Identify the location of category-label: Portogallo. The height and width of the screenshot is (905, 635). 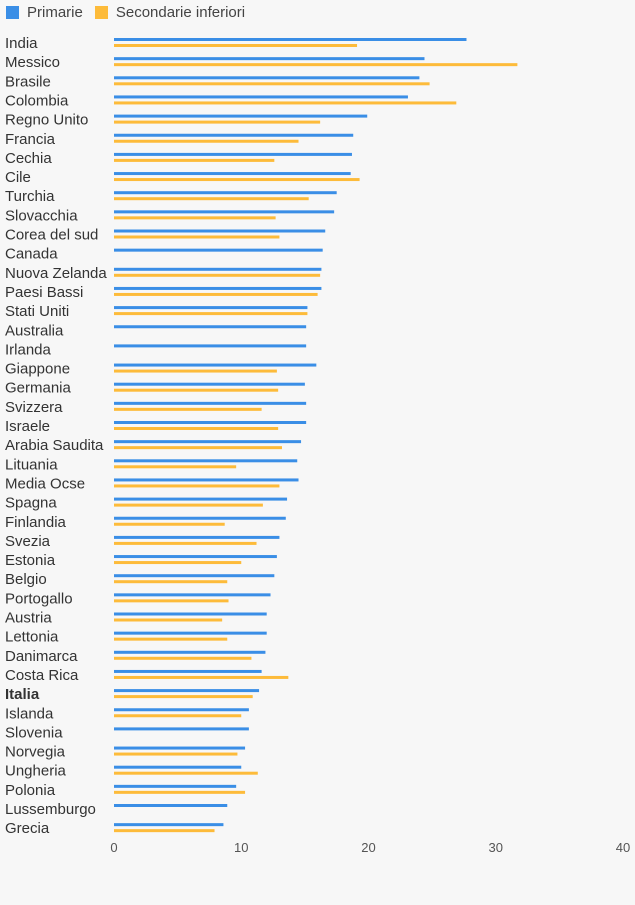
(39, 598).